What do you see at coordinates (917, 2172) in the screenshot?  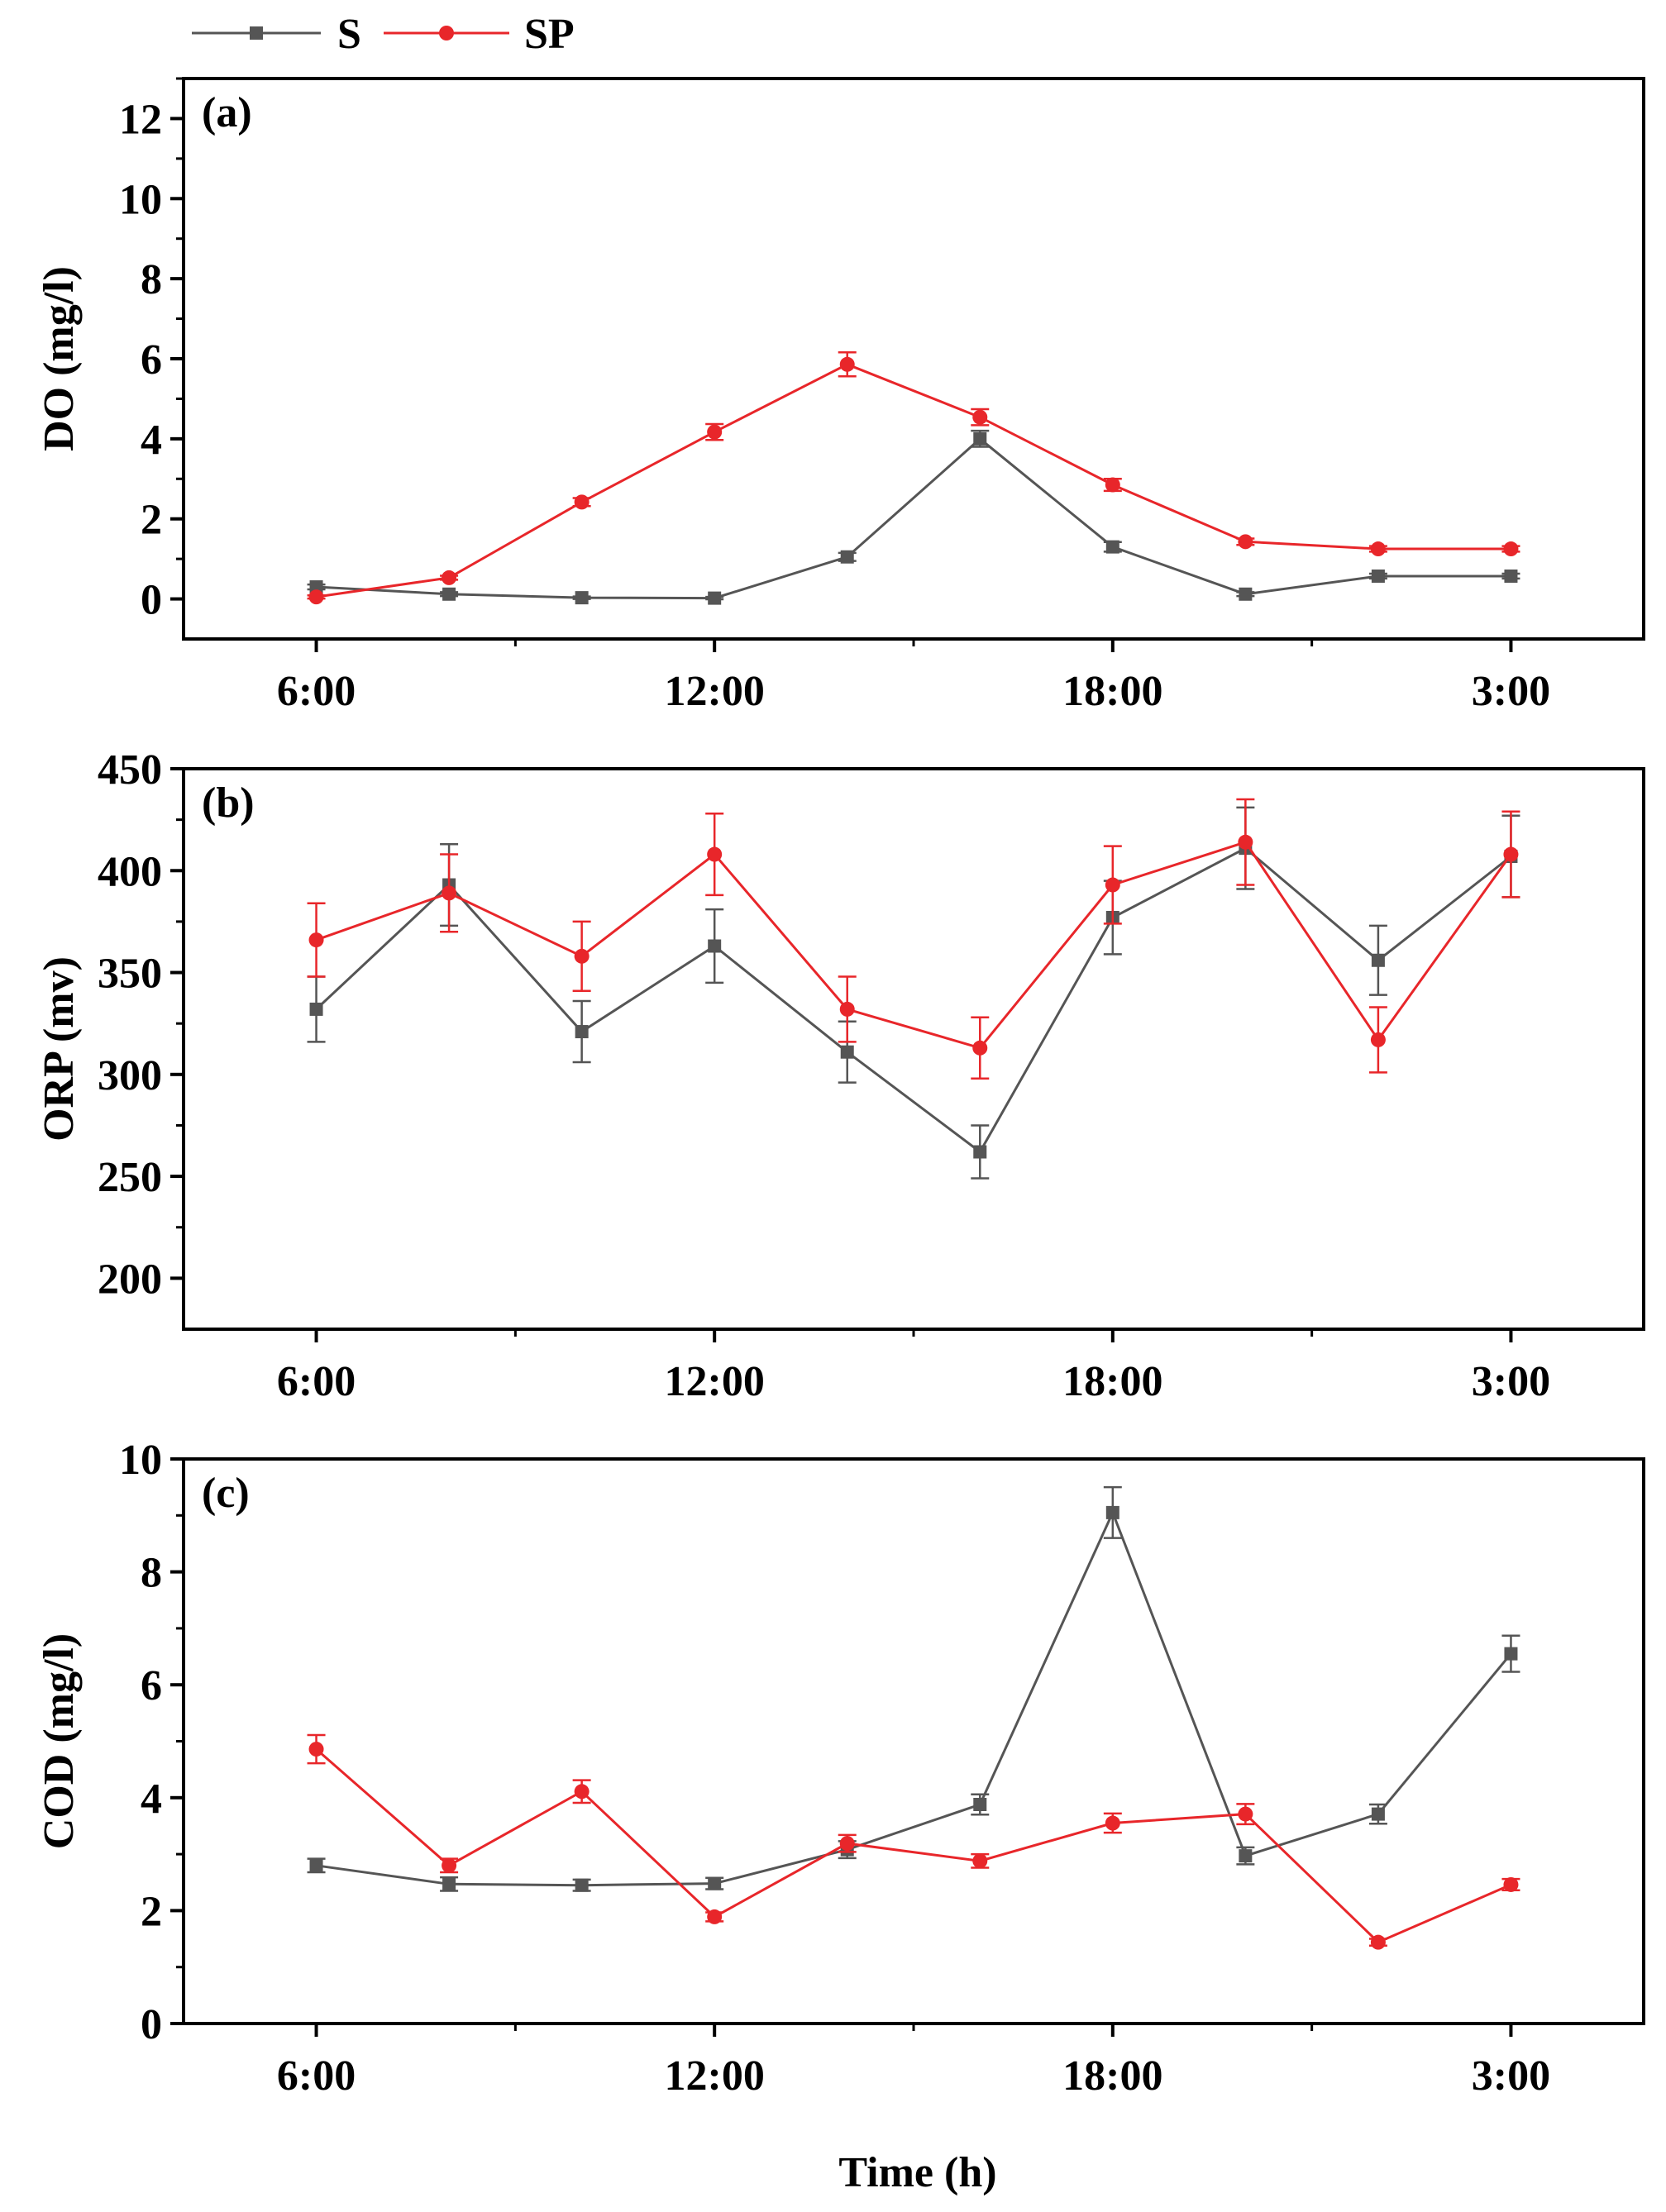 I see `x-axis-label: Time (h)` at bounding box center [917, 2172].